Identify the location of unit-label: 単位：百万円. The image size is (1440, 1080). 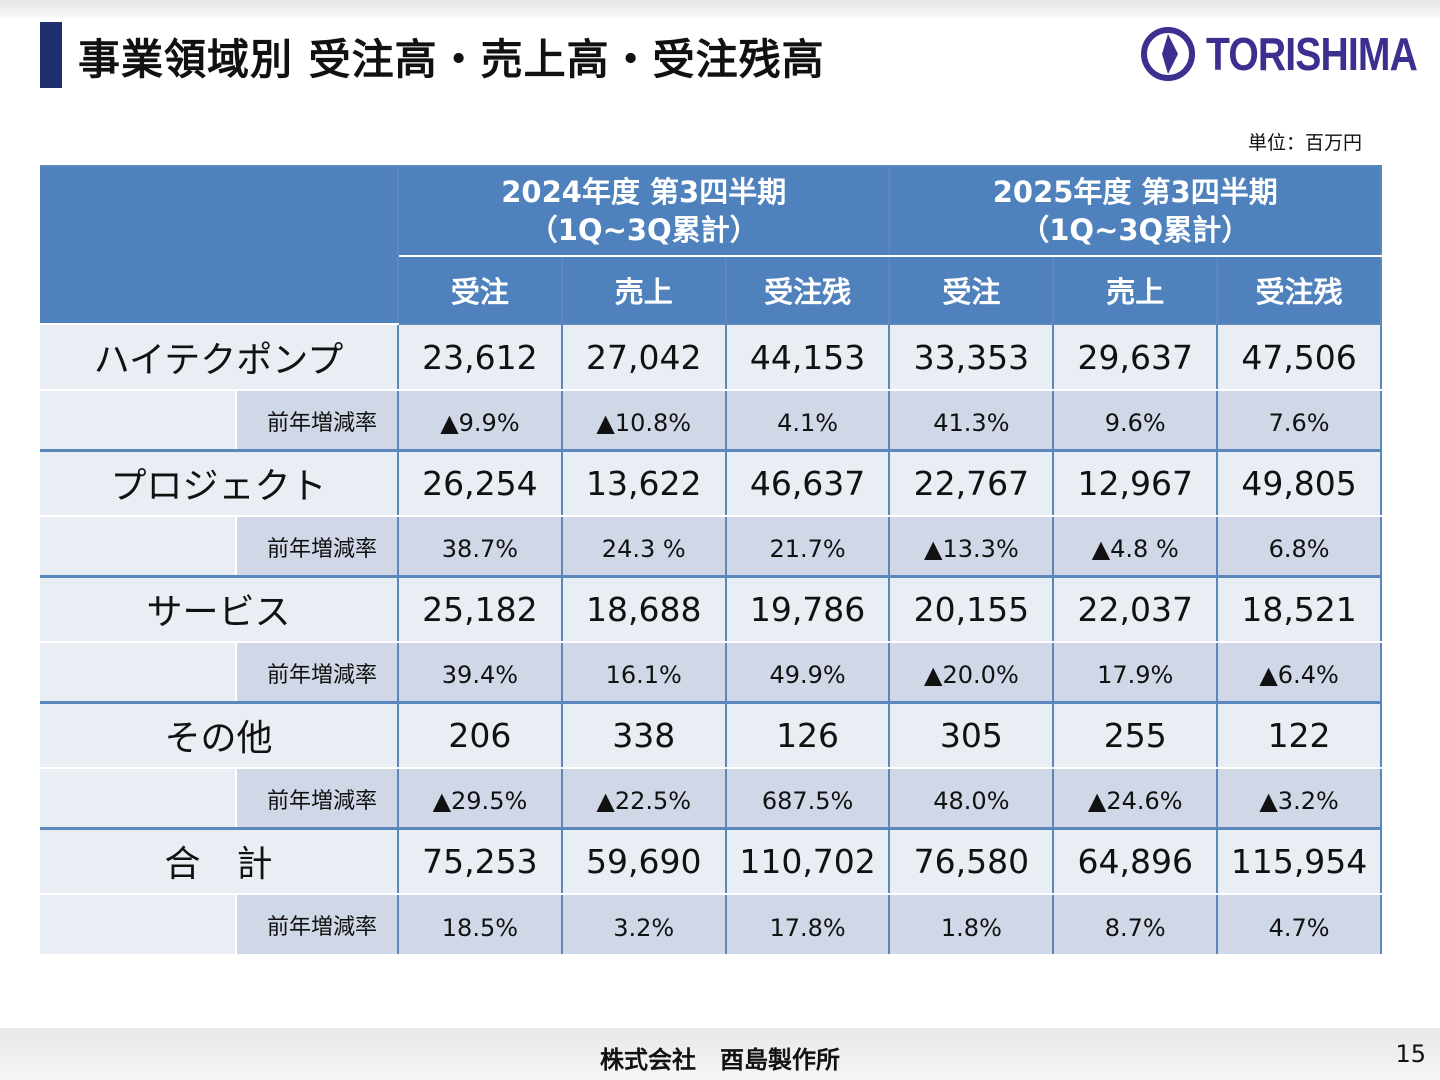
(1304, 143).